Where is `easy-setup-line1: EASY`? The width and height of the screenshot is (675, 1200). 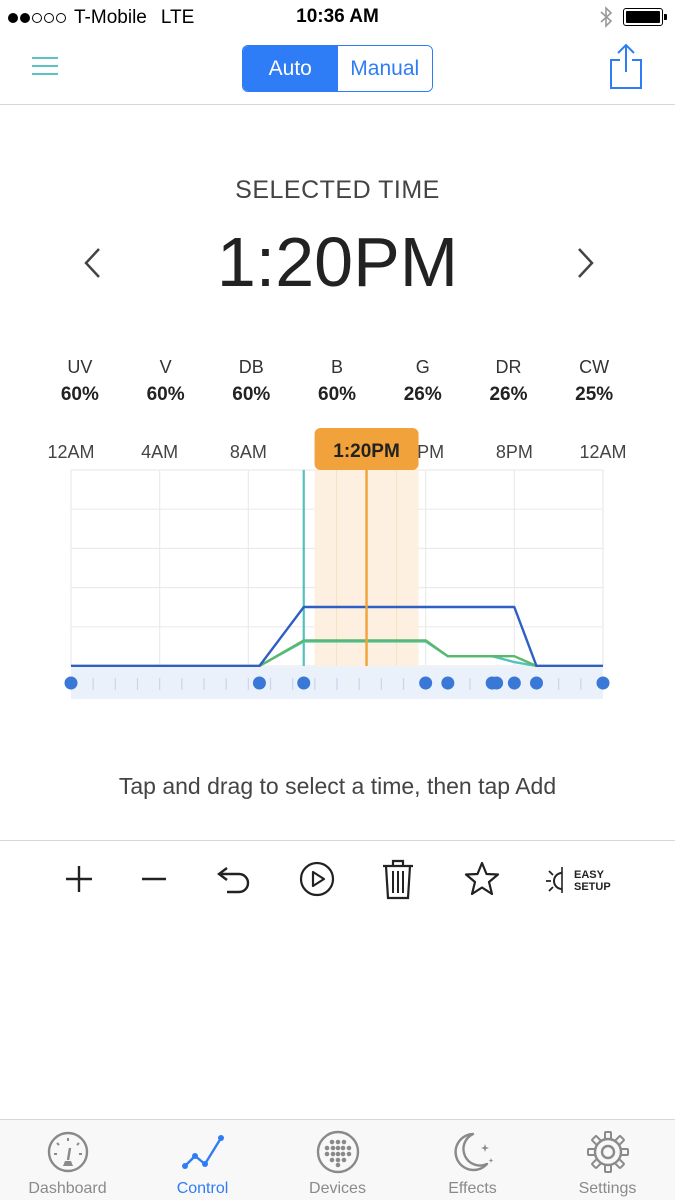
easy-setup-line1: EASY is located at coordinates (589, 875).